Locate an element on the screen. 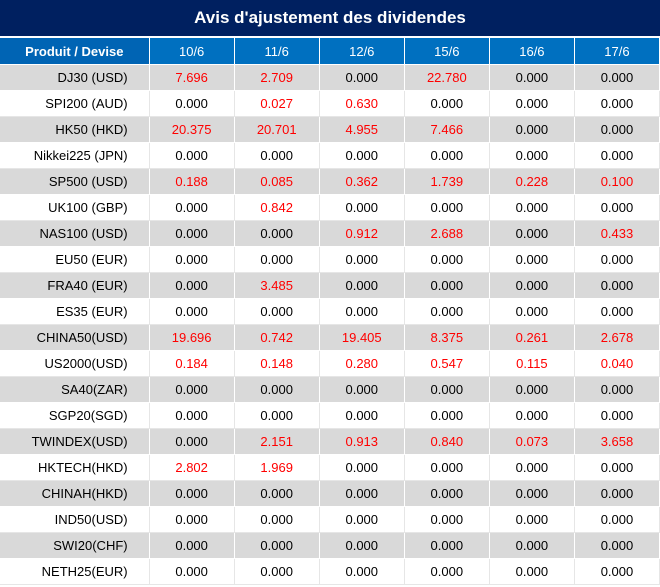  column-header-date: 10/6 is located at coordinates (192, 51).